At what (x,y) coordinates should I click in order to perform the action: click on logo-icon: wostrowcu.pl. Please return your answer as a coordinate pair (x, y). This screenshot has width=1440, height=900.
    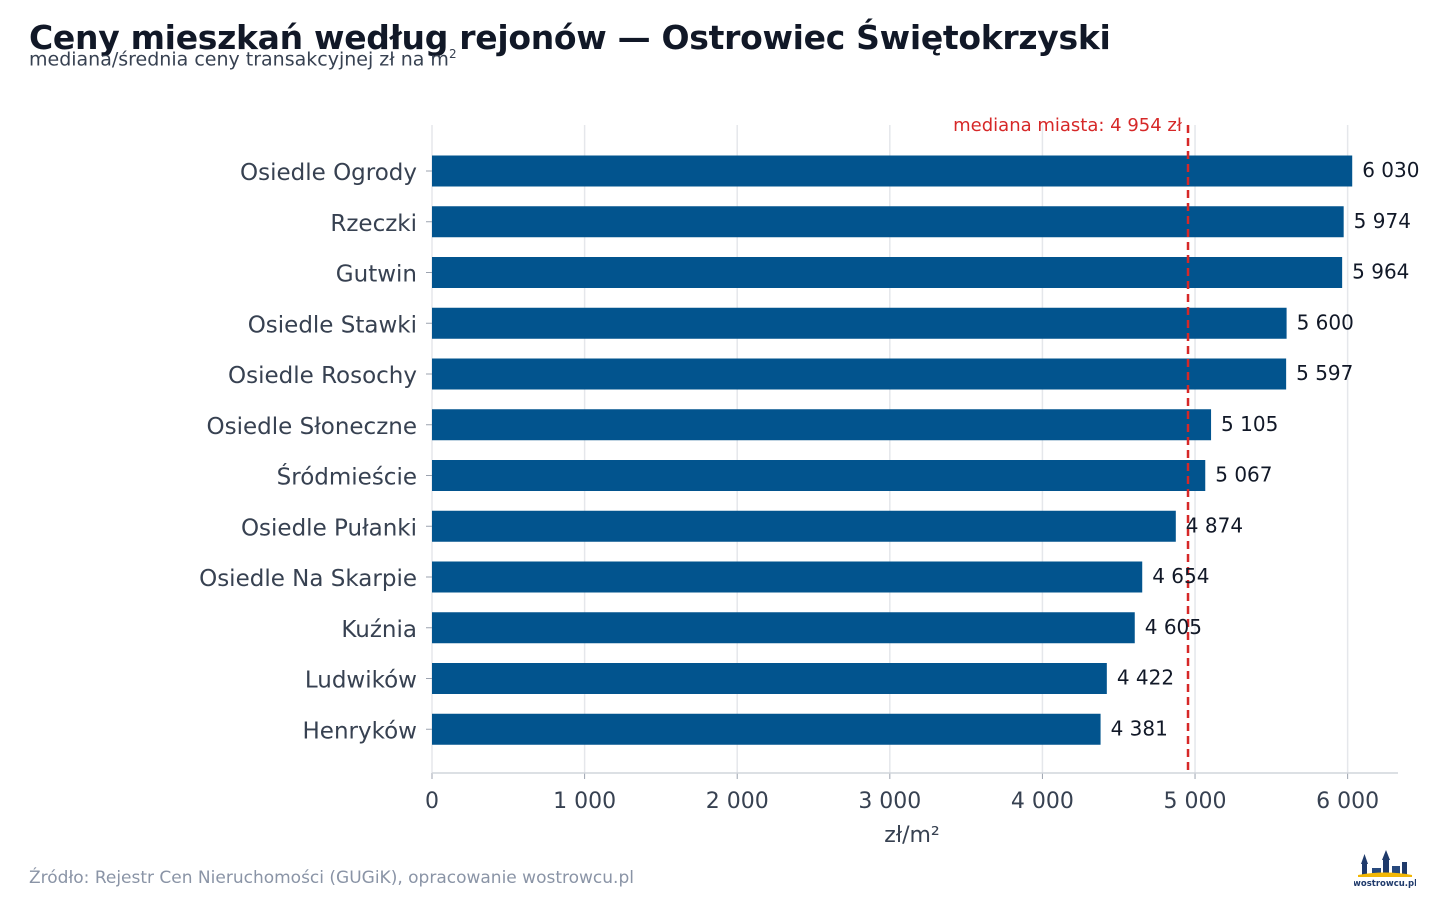
    Looking at the image, I should click on (1385, 869).